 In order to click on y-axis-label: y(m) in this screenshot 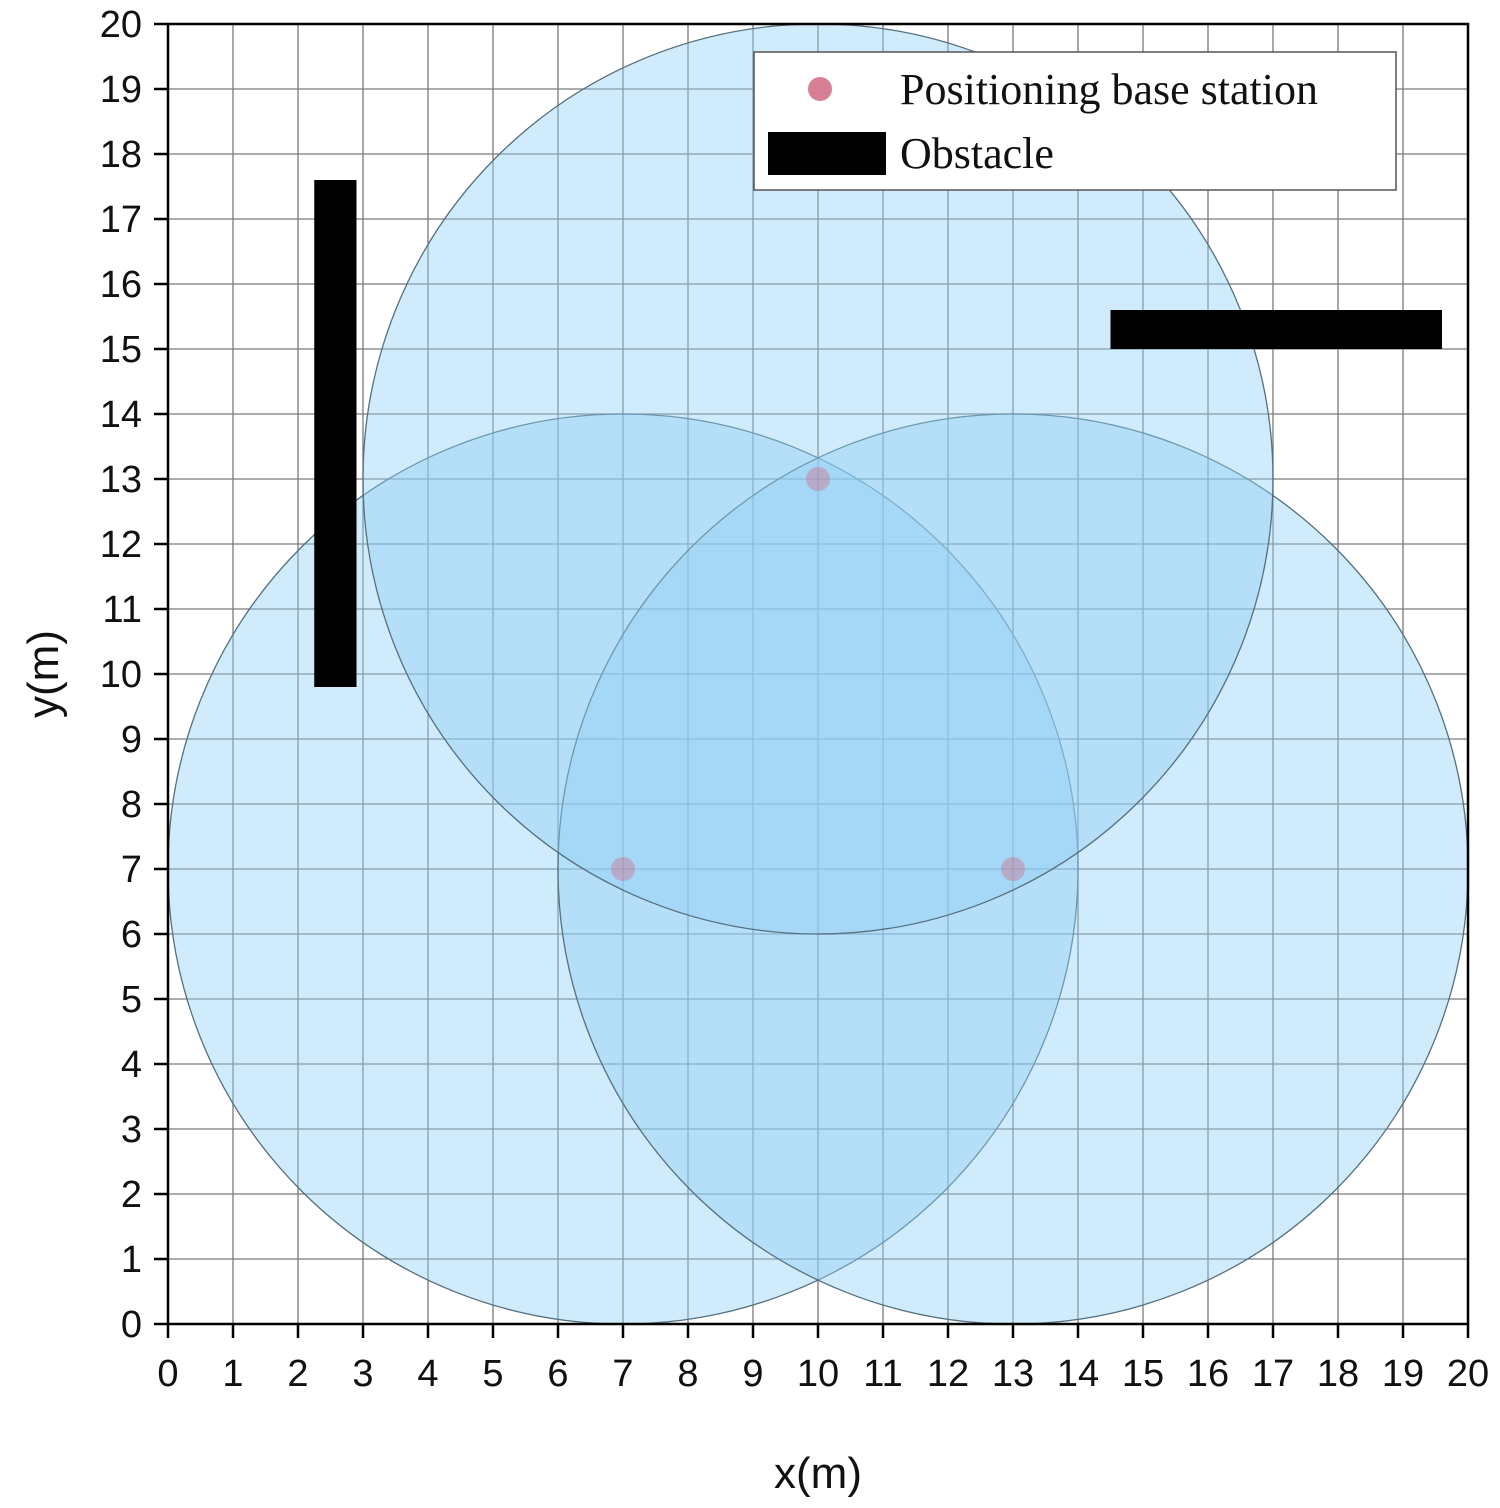, I will do `click(43, 674)`.